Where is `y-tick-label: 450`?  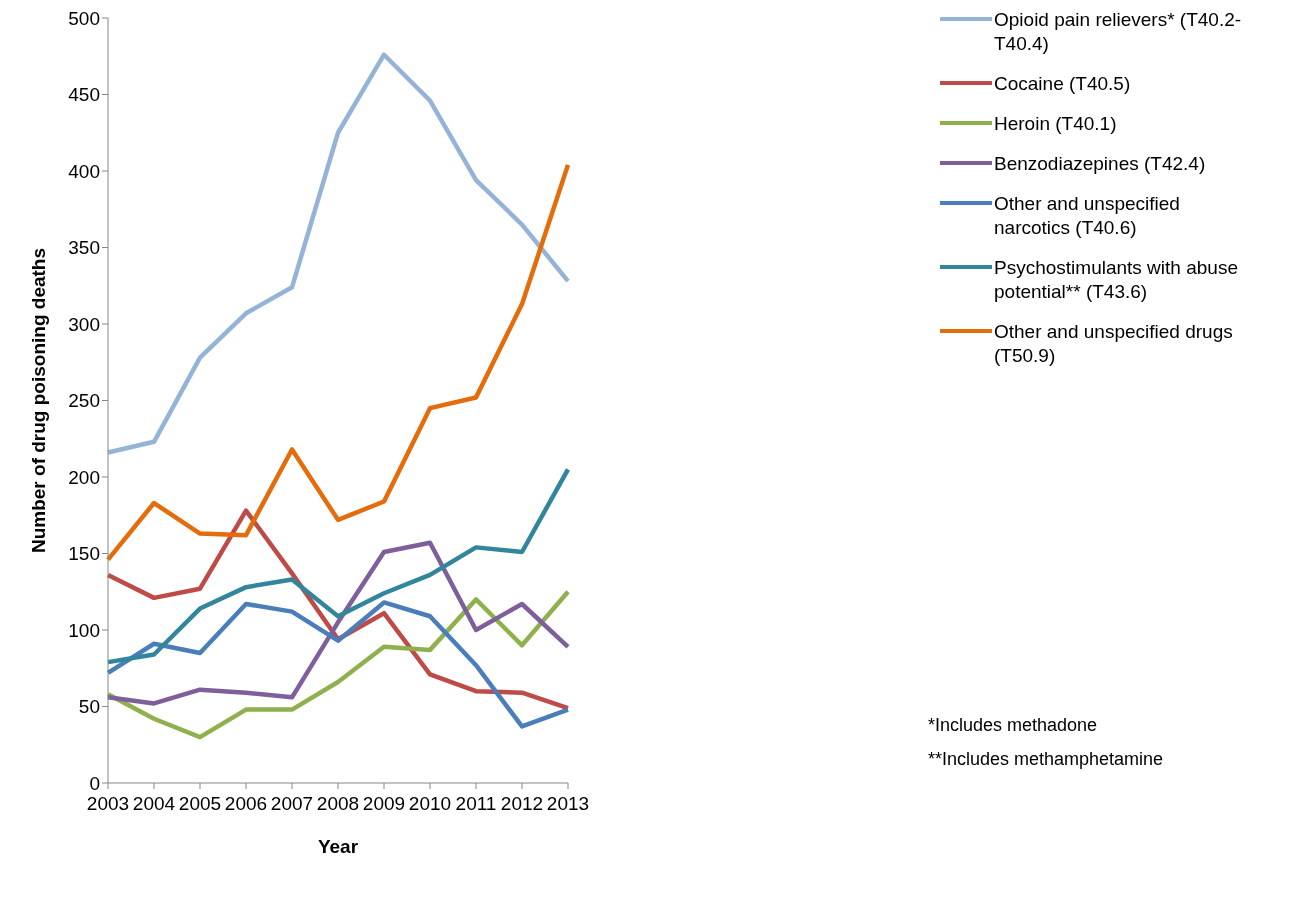
y-tick-label: 450 is located at coordinates (84, 95).